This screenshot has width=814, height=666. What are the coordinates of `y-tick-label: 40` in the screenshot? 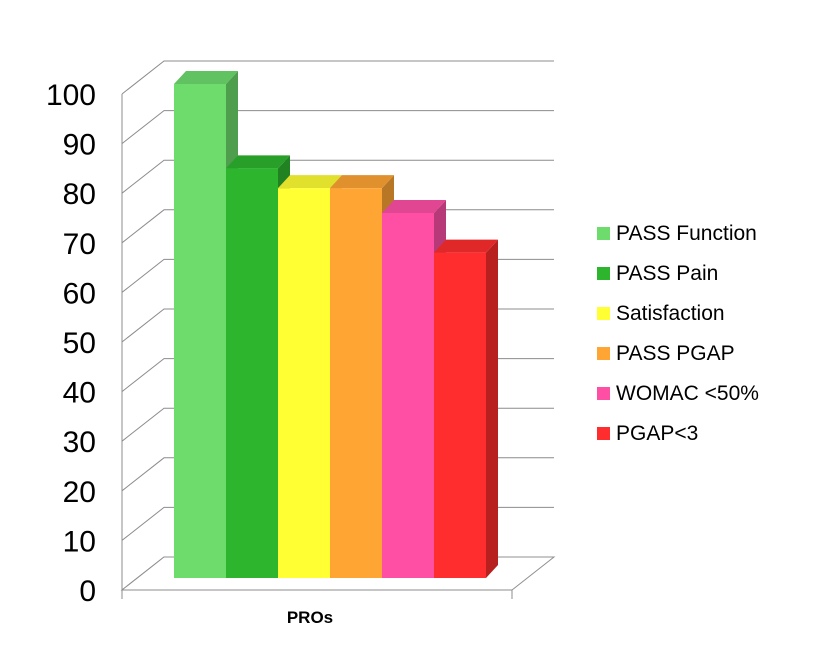 It's located at (79, 393).